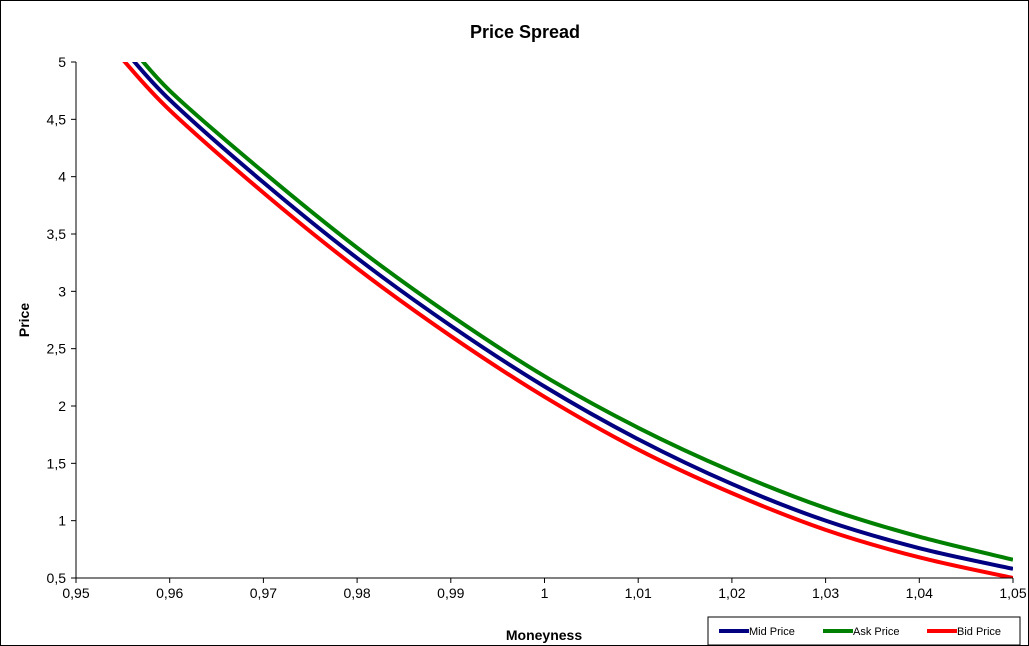 Image resolution: width=1029 pixels, height=646 pixels. What do you see at coordinates (57, 463) in the screenshot?
I see `y-tick-label: 1,5` at bounding box center [57, 463].